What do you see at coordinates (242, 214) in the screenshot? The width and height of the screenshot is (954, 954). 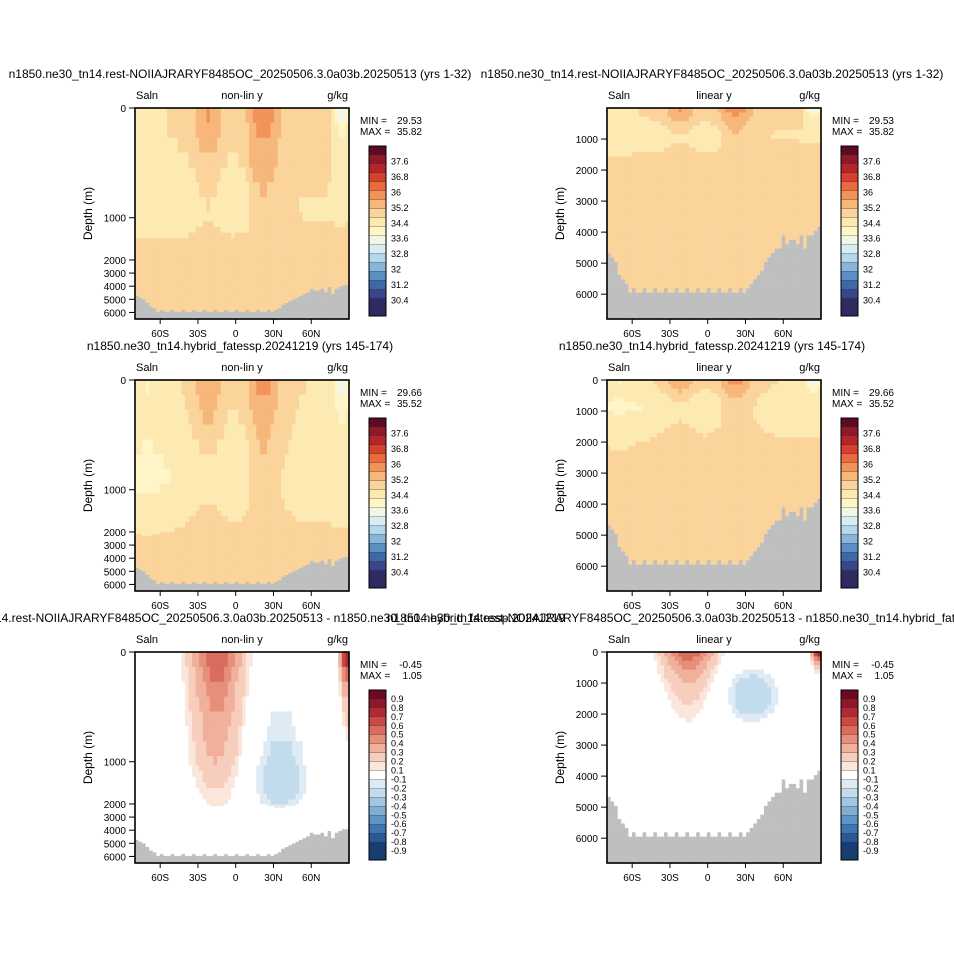 I see `field-contours` at bounding box center [242, 214].